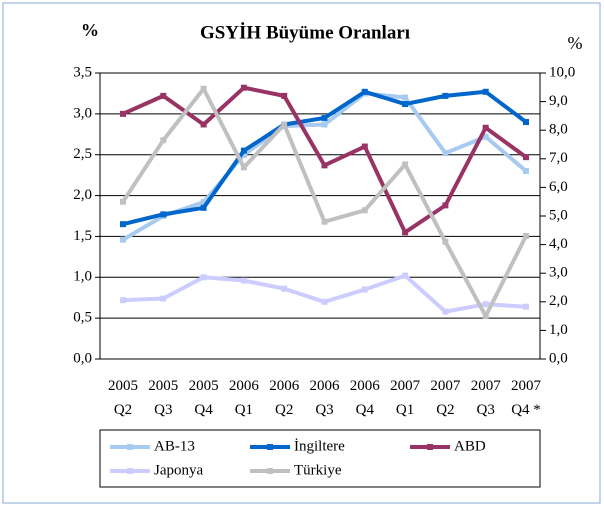 The image size is (604, 512). I want to click on legend-label: AB-13, so click(174, 446).